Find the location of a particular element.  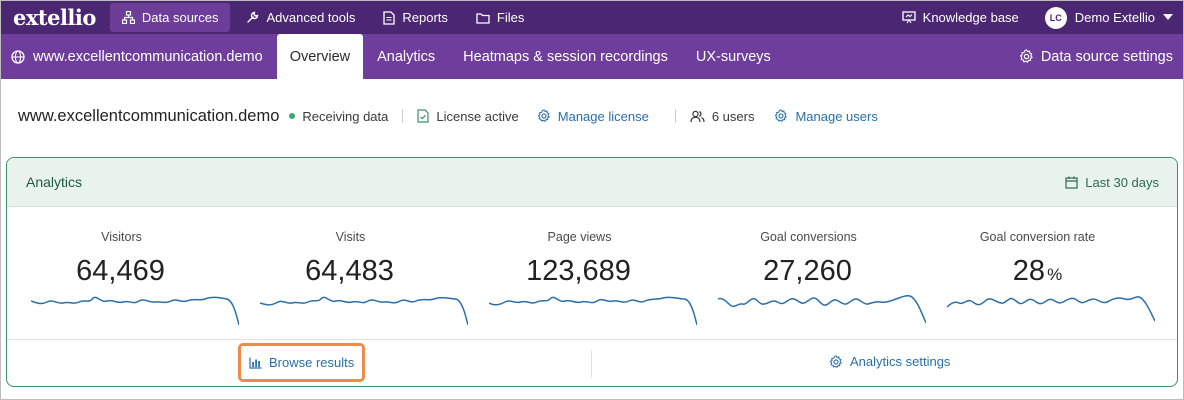

metric-label: Goal conversion rate is located at coordinates (1037, 237).